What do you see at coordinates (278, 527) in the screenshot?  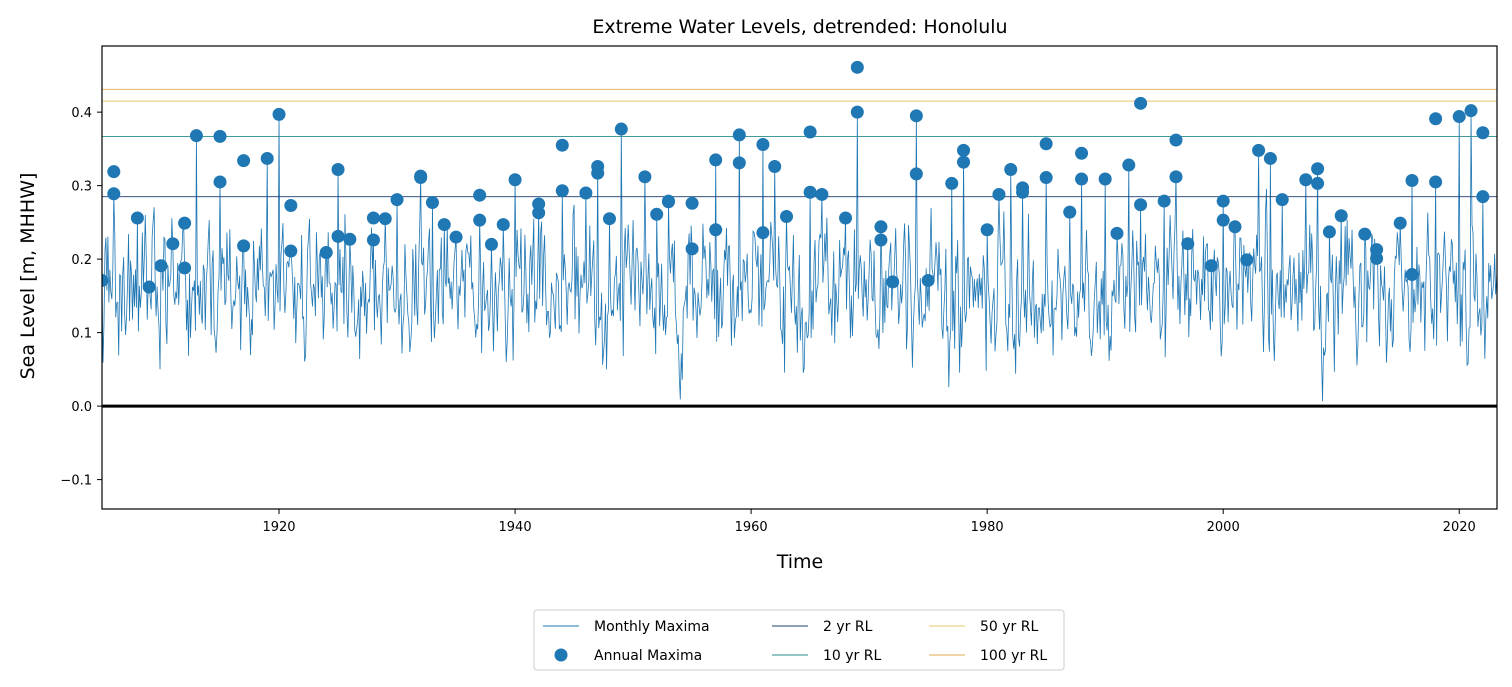 I see `x-tick-label: 1920` at bounding box center [278, 527].